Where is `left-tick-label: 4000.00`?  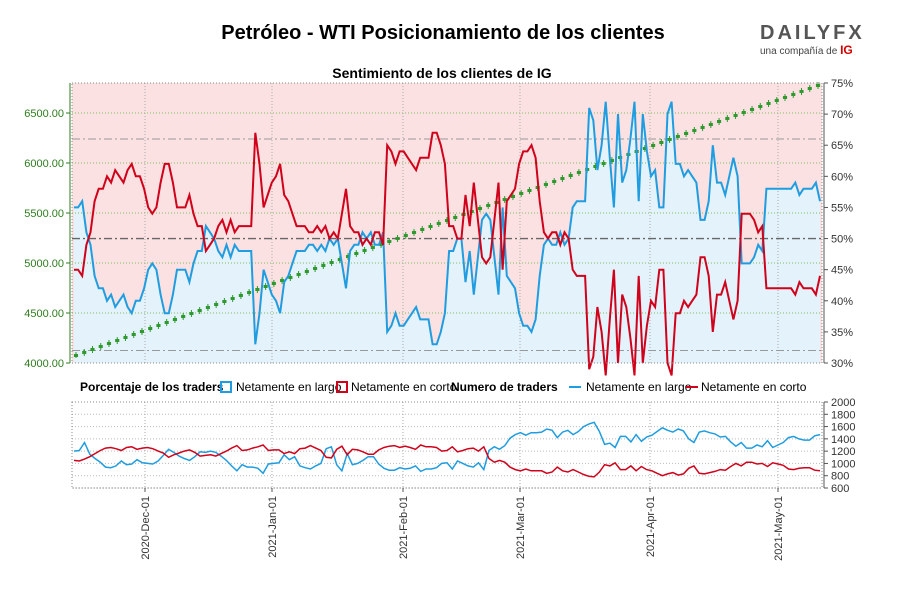
left-tick-label: 4000.00 is located at coordinates (44, 364).